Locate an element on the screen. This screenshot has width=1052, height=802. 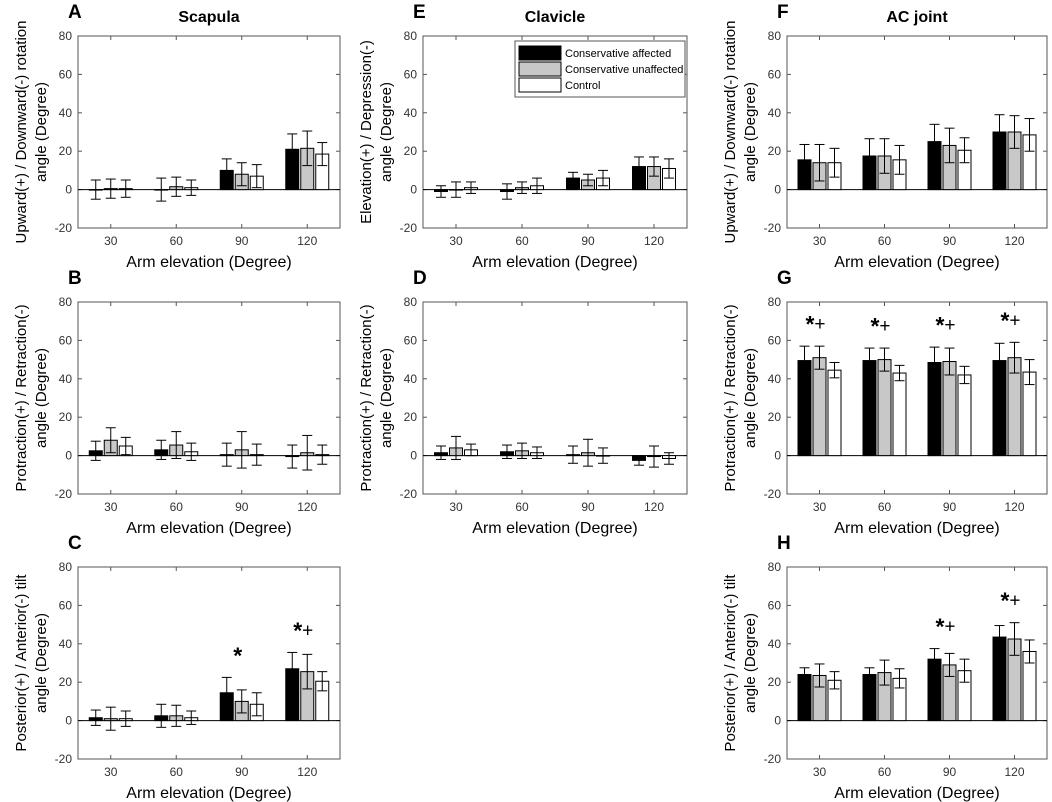
legend-label: Conservative affected is located at coordinates (618, 54).